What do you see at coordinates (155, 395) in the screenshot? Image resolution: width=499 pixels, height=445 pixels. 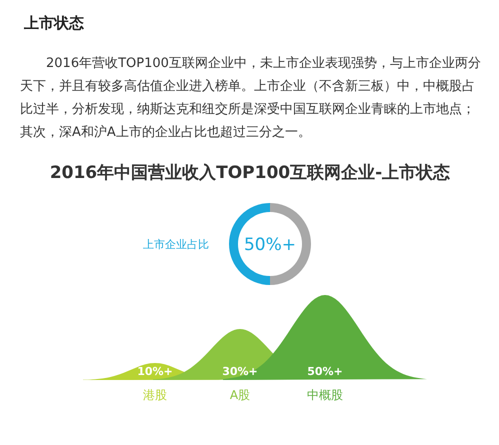 I see `category-label: 港股` at bounding box center [155, 395].